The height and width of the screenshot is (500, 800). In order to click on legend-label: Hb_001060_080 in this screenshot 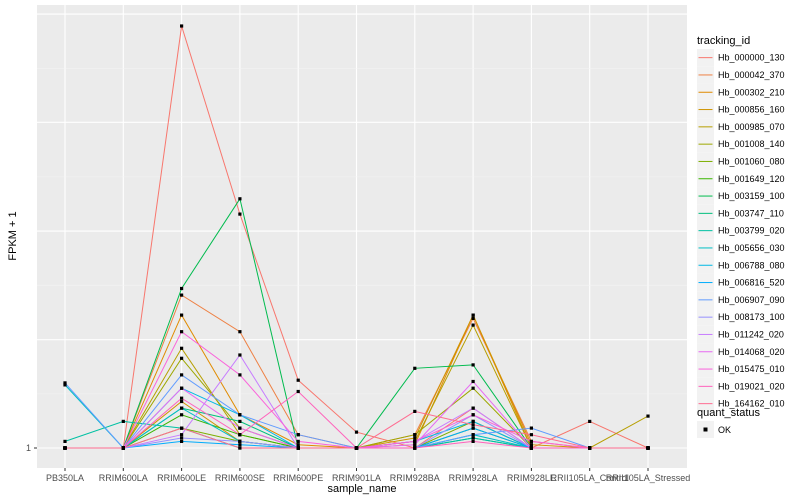, I will do `click(751, 161)`.